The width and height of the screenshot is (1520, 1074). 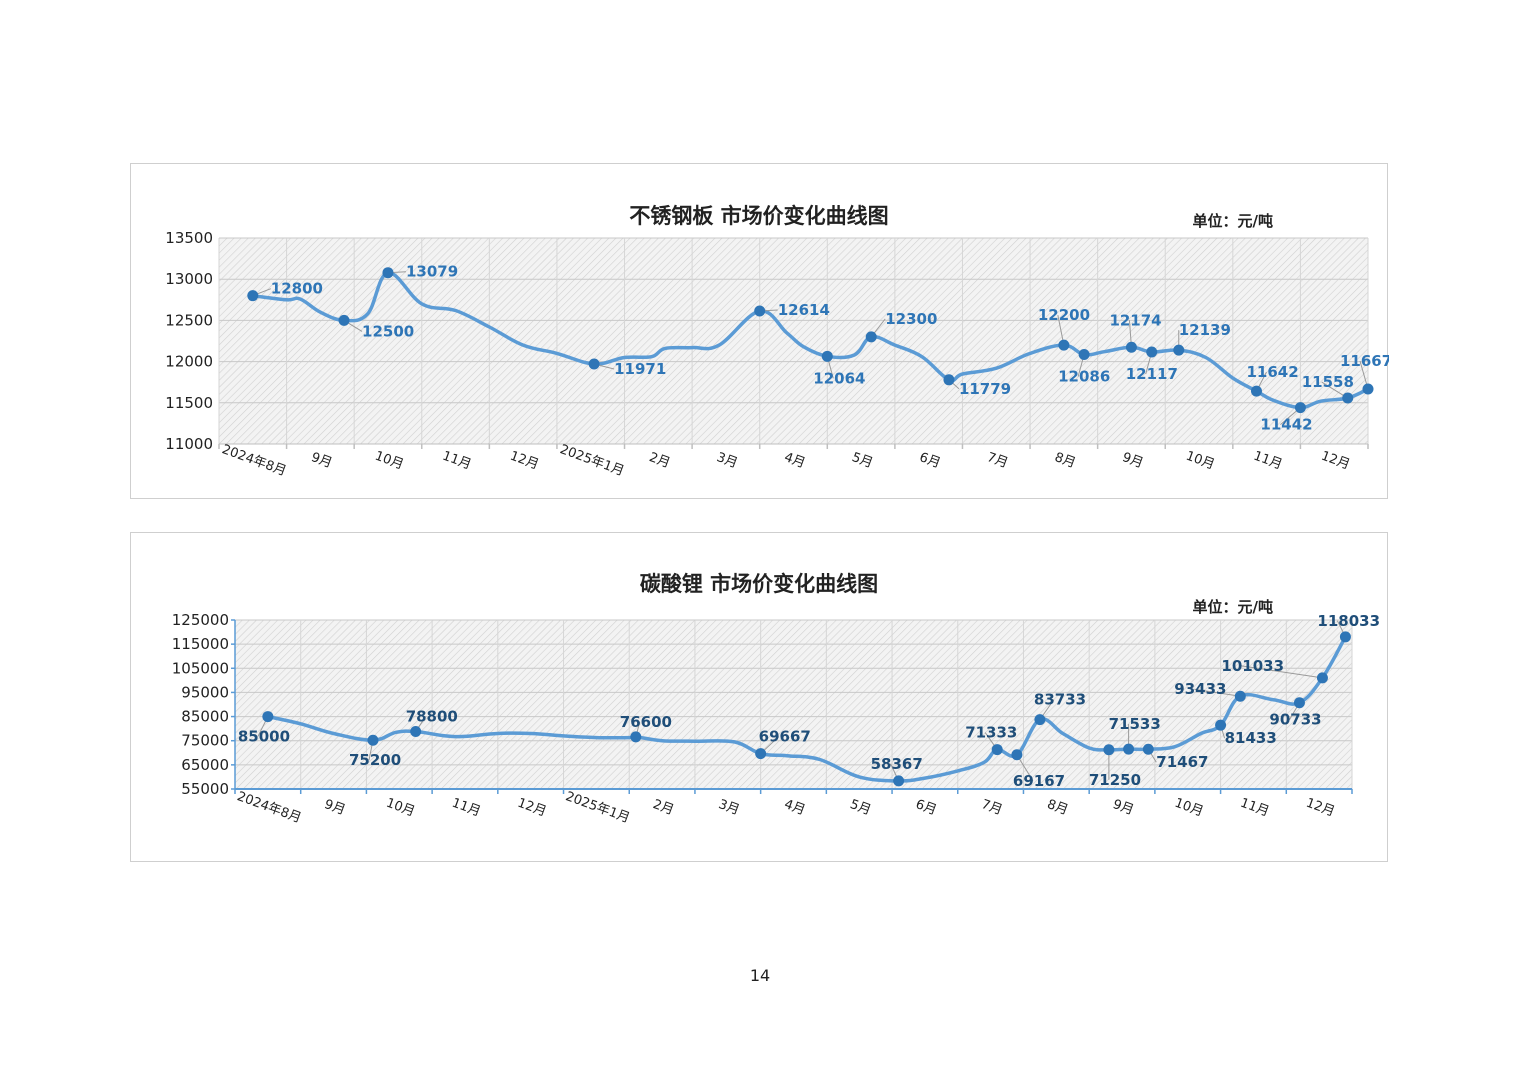 What do you see at coordinates (1135, 320) in the screenshot?
I see `steel-data-label: 12174` at bounding box center [1135, 320].